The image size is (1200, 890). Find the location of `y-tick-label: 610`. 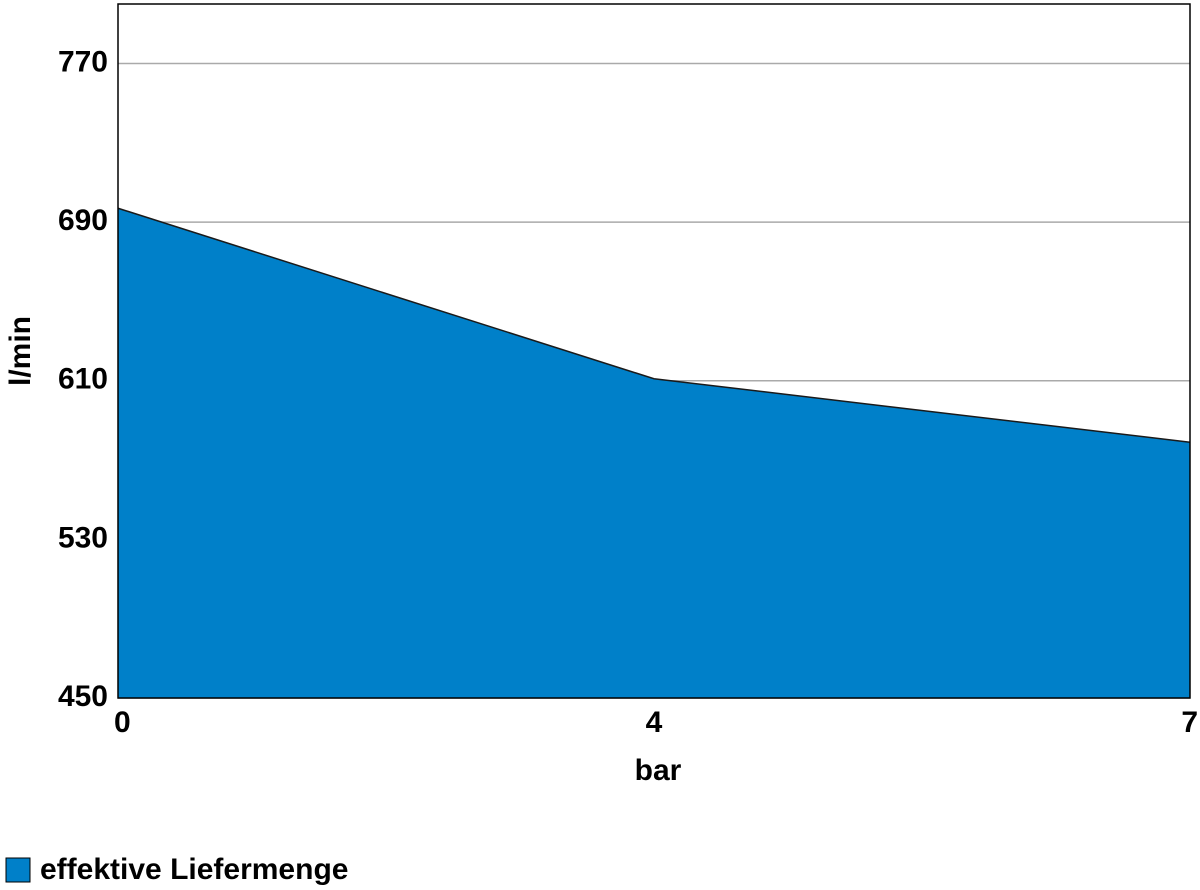

y-tick-label: 610 is located at coordinates (83, 379).